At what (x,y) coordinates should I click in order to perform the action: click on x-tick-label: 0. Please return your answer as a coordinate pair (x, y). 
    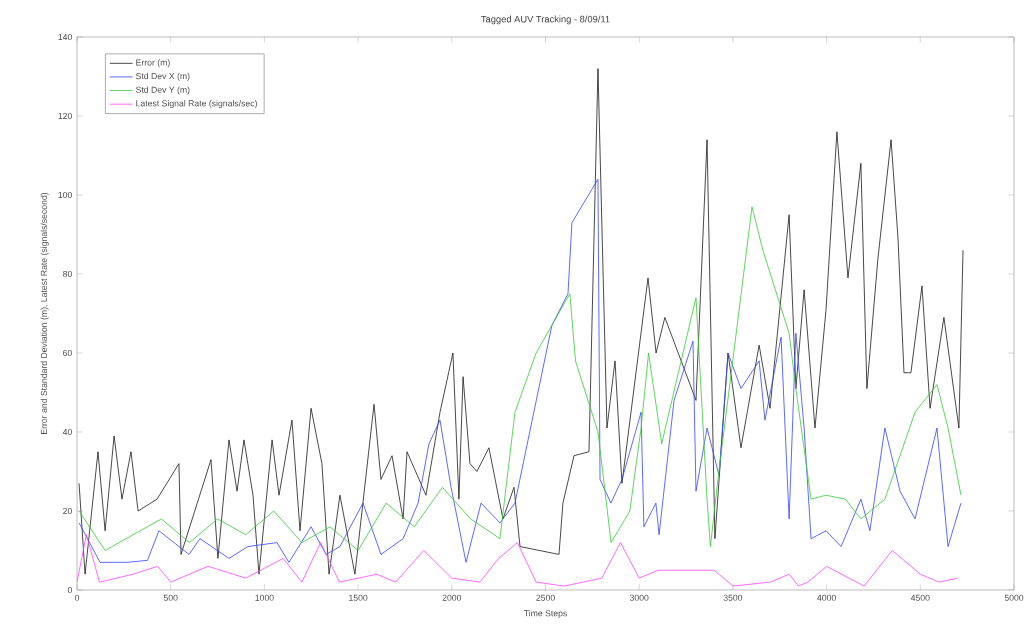
    Looking at the image, I should click on (77, 597).